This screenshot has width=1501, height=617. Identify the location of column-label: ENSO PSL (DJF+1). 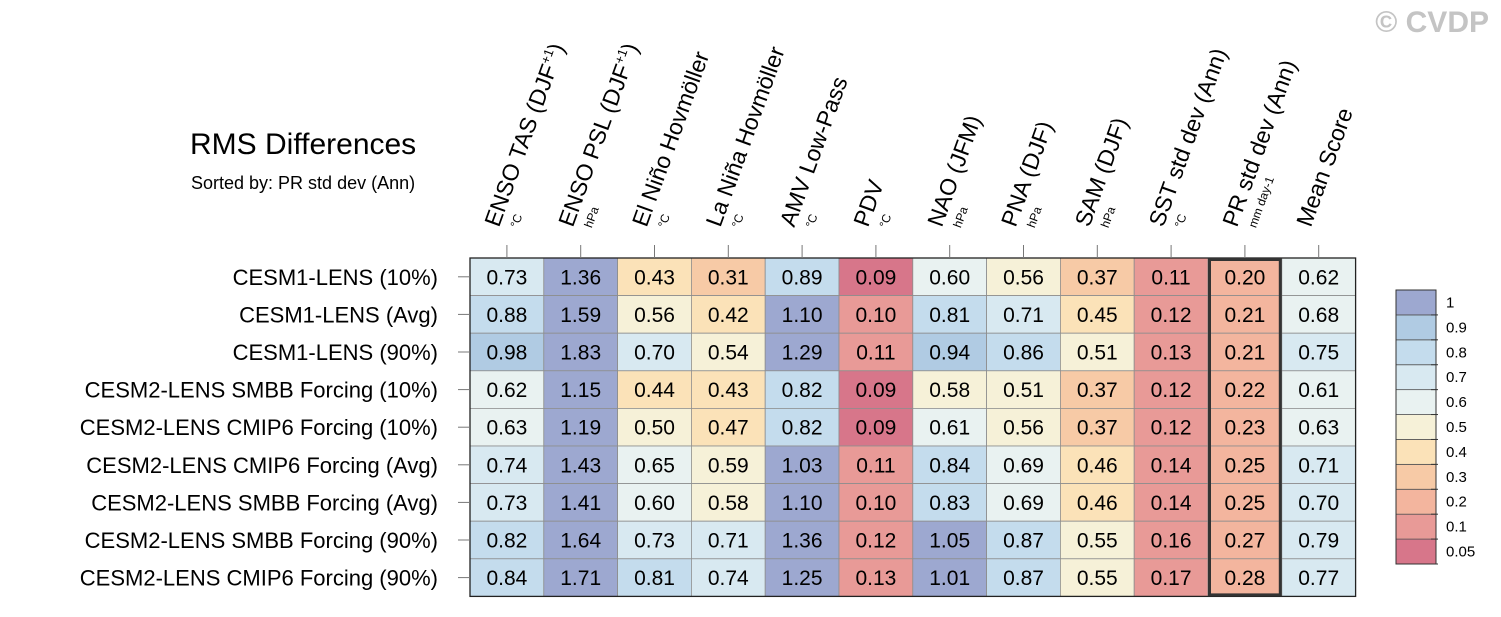
(598, 135).